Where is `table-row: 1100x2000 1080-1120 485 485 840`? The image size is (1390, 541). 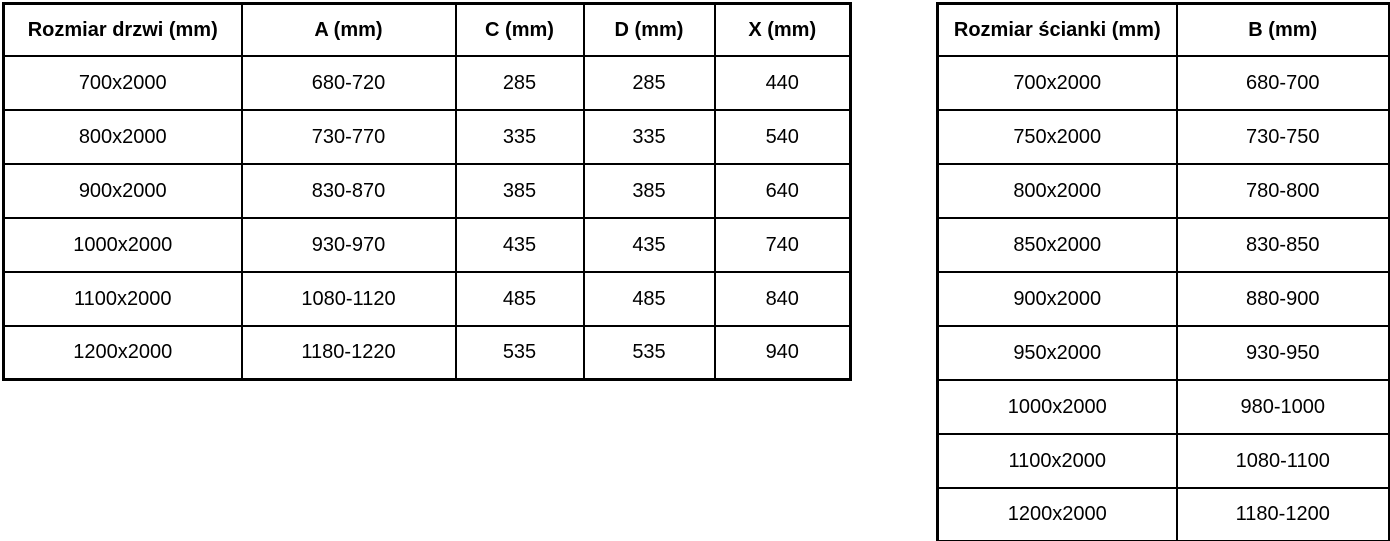 table-row: 1100x2000 1080-1120 485 485 840 is located at coordinates (427, 298).